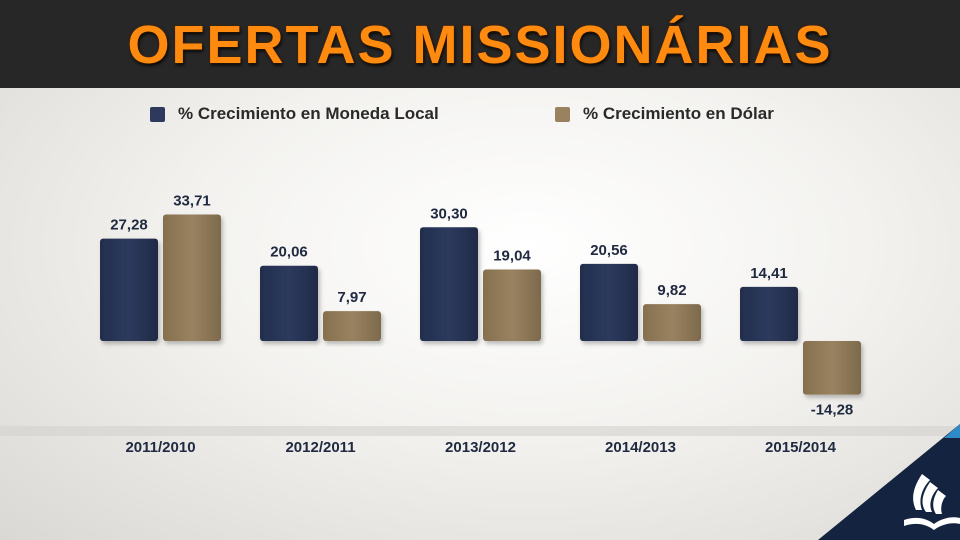 The width and height of the screenshot is (960, 540). I want to click on data-label-dollar-0: 33,71, so click(192, 201).